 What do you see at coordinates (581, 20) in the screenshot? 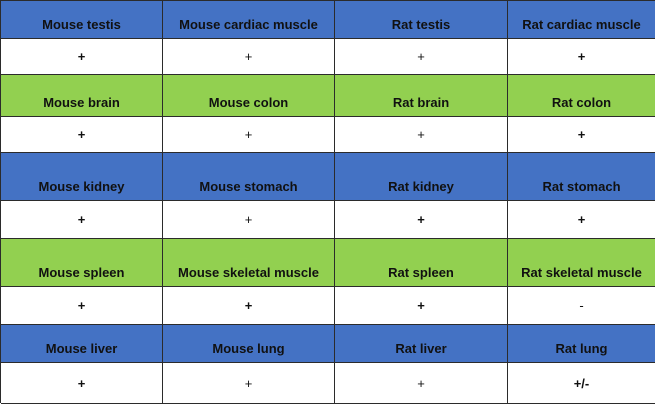
I see `tissue-header-cell: Rat cardiac muscle` at bounding box center [581, 20].